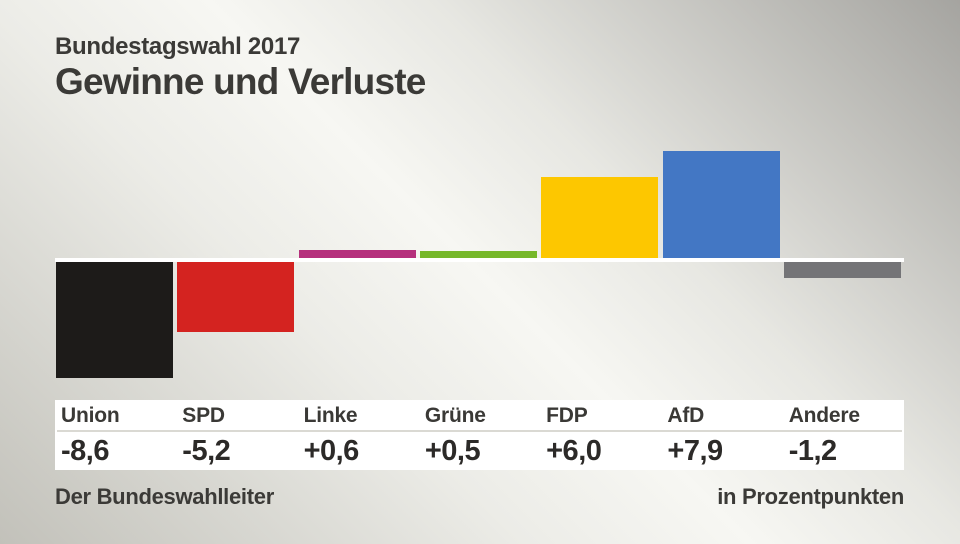 The height and width of the screenshot is (544, 960). What do you see at coordinates (206, 451) in the screenshot?
I see `table-value-cell-spd: -5,2` at bounding box center [206, 451].